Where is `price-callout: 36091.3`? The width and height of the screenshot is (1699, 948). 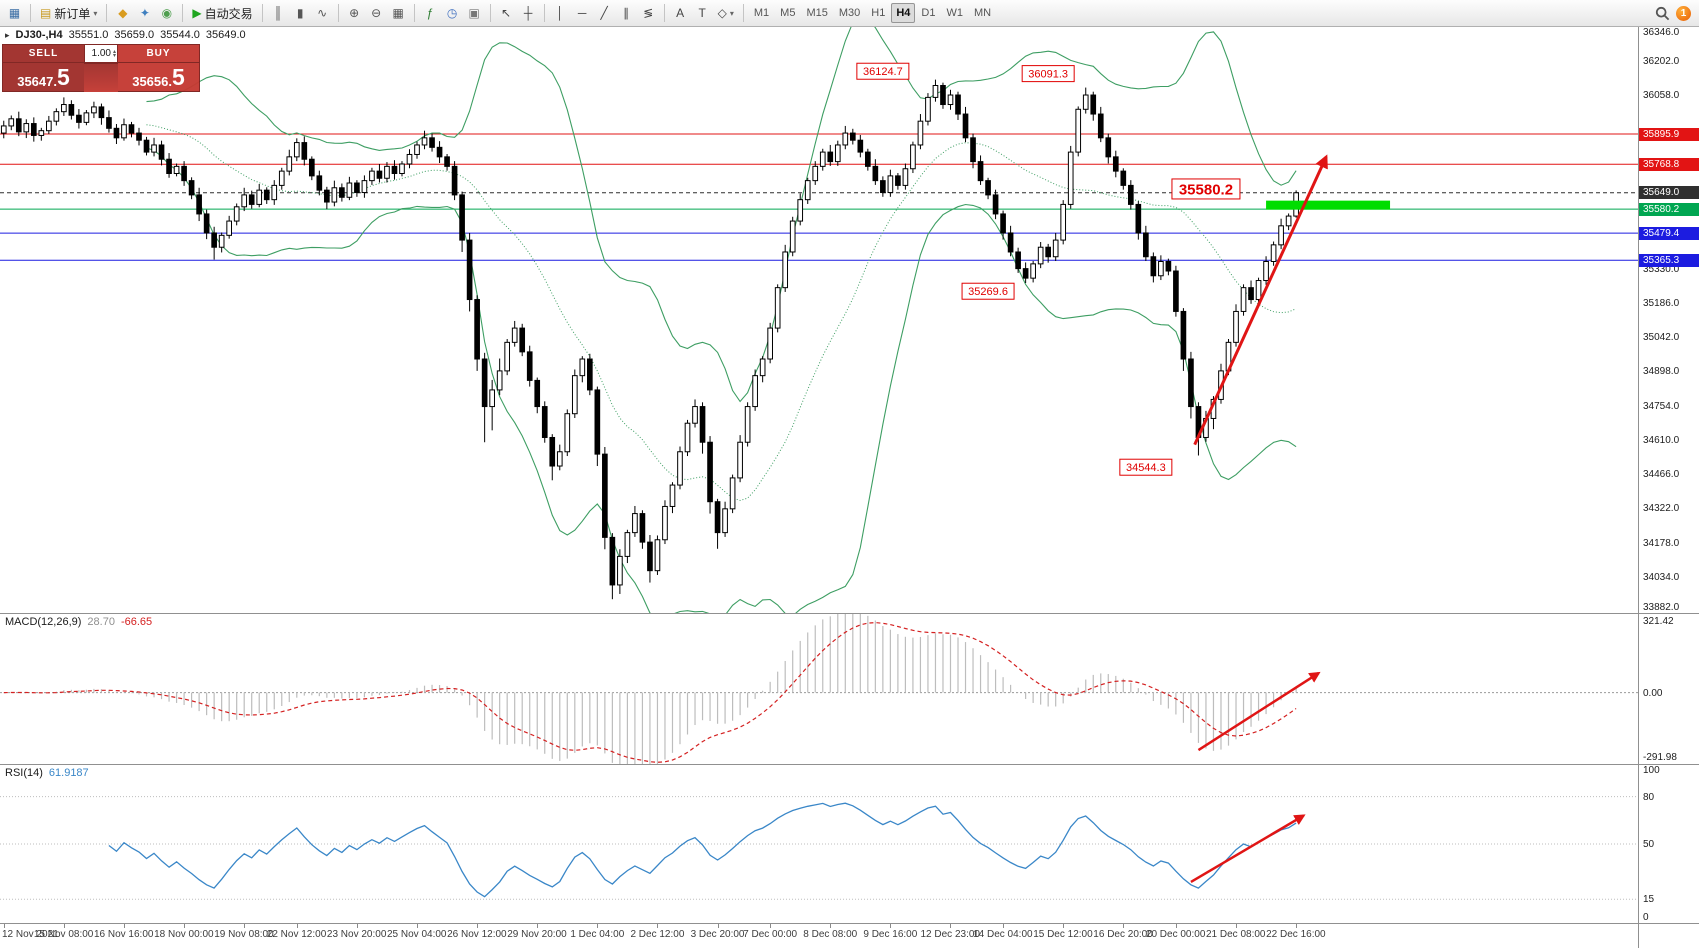
price-callout: 36091.3 is located at coordinates (1048, 74).